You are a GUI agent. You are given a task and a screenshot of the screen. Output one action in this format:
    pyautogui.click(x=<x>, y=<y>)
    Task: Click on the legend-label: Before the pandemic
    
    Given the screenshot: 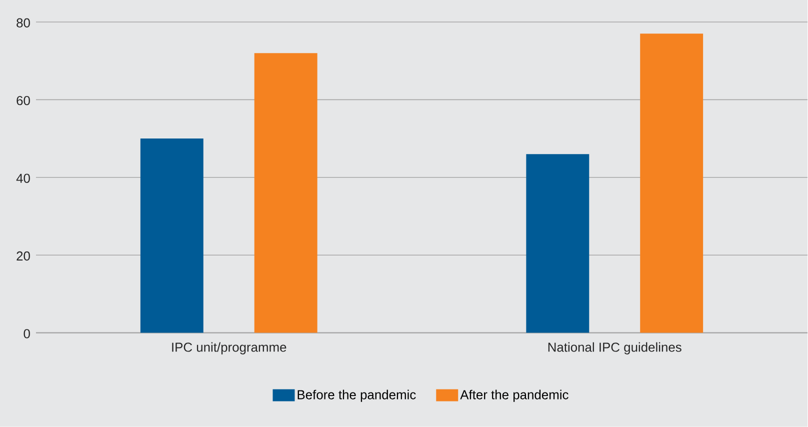 What is the action you would take?
    pyautogui.click(x=357, y=396)
    